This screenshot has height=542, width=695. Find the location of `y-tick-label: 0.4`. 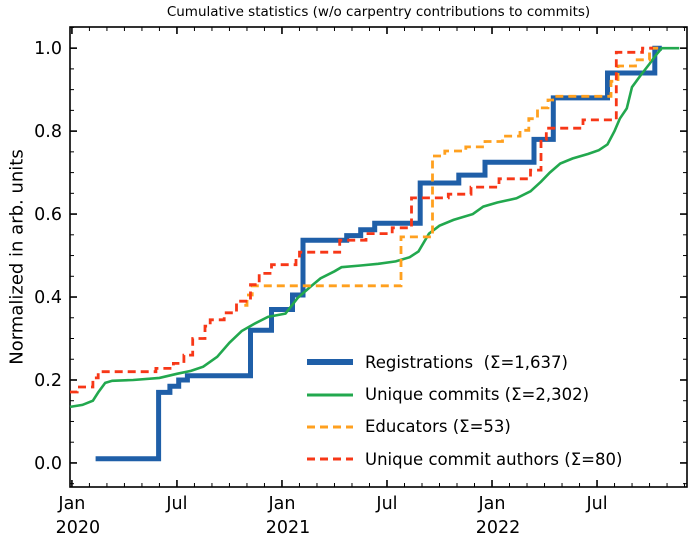

y-tick-label: 0.4 is located at coordinates (48, 298).